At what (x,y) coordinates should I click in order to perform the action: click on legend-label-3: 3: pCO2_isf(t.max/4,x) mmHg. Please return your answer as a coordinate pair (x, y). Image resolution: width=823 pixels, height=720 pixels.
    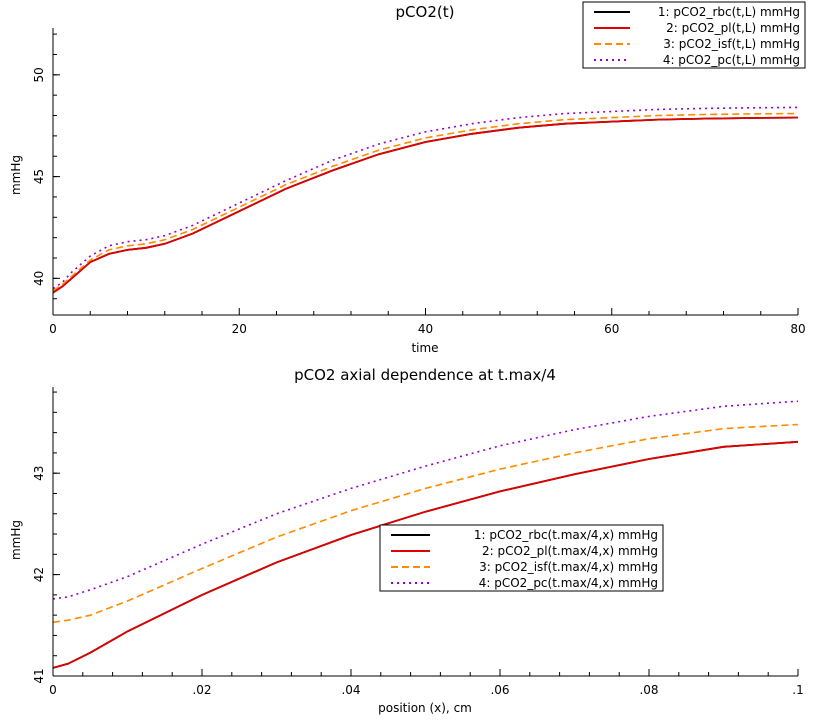
    Looking at the image, I should click on (568, 567).